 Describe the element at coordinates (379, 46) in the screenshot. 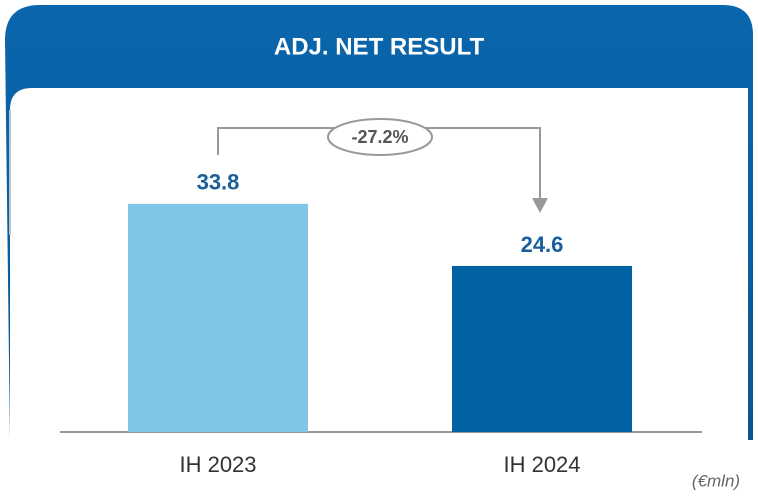

I see `chart-title: ADJ. NET RESULT` at that location.